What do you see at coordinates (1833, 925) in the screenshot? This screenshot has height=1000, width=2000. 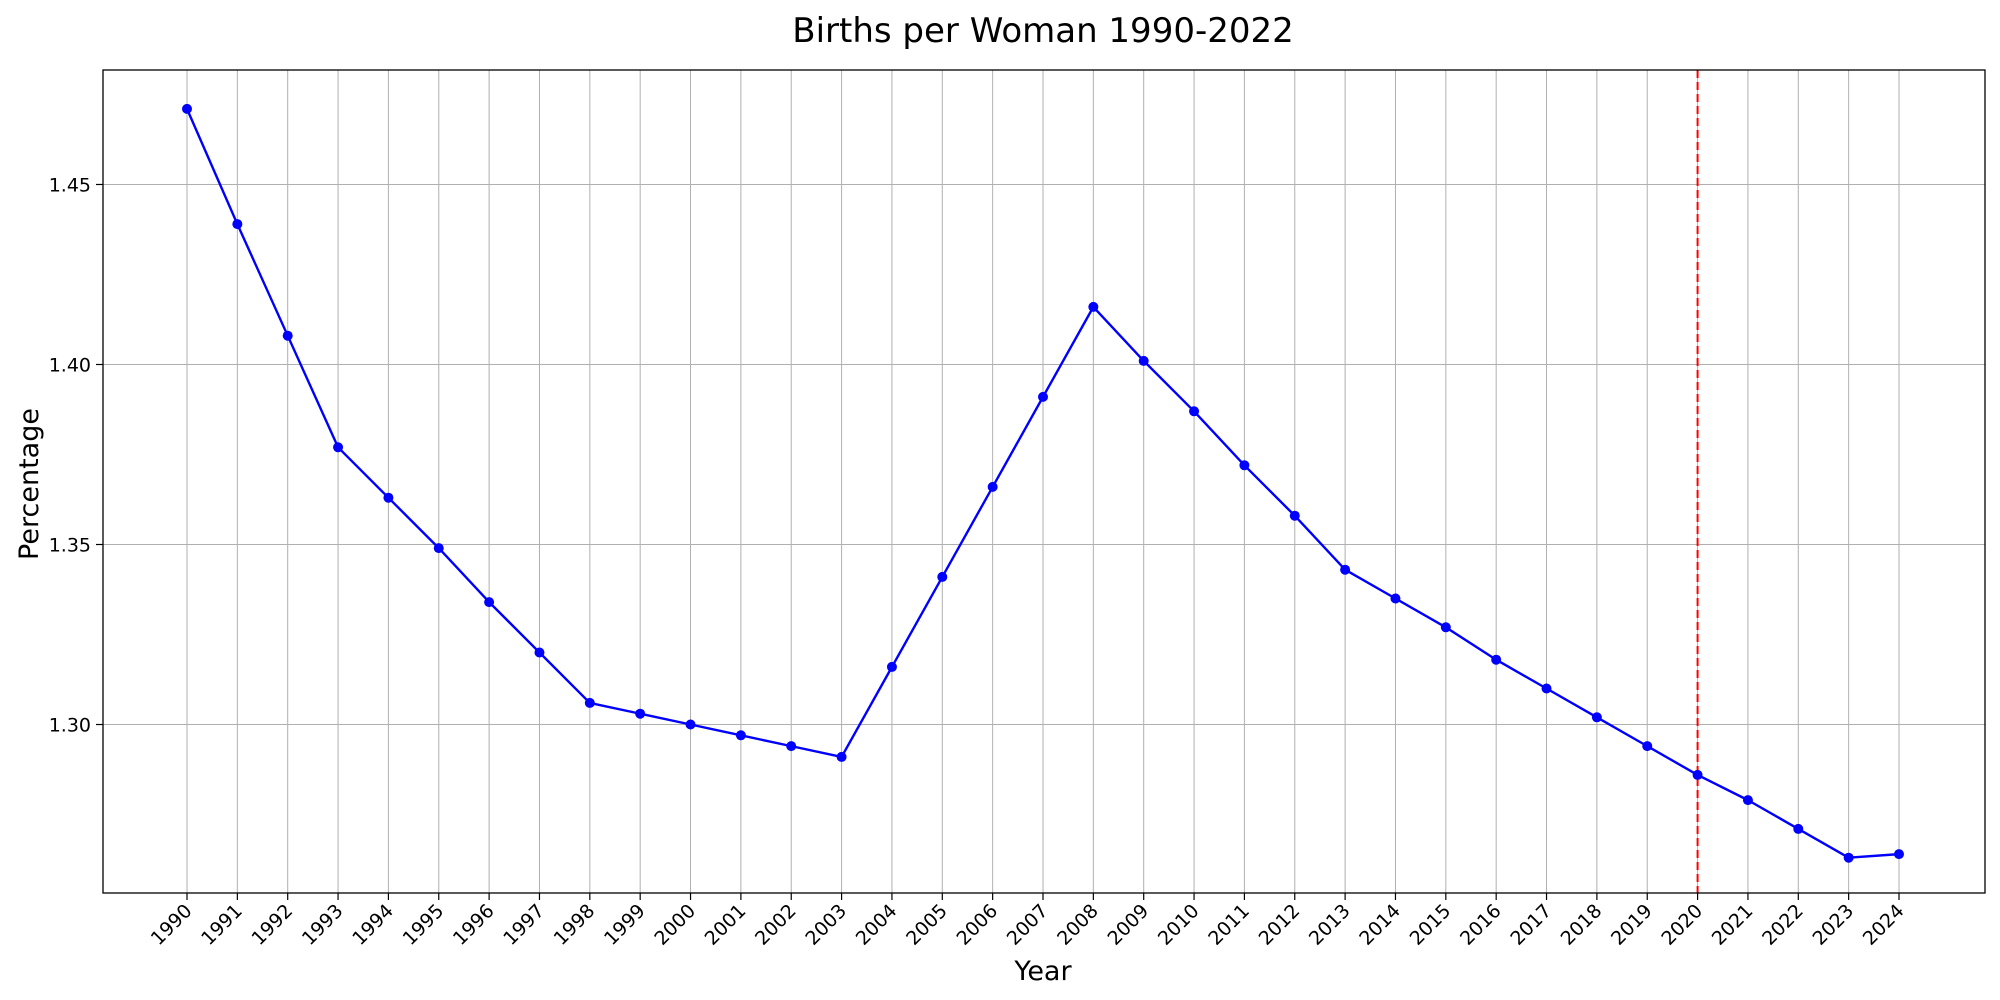 I see `x-tick-label: 2023` at bounding box center [1833, 925].